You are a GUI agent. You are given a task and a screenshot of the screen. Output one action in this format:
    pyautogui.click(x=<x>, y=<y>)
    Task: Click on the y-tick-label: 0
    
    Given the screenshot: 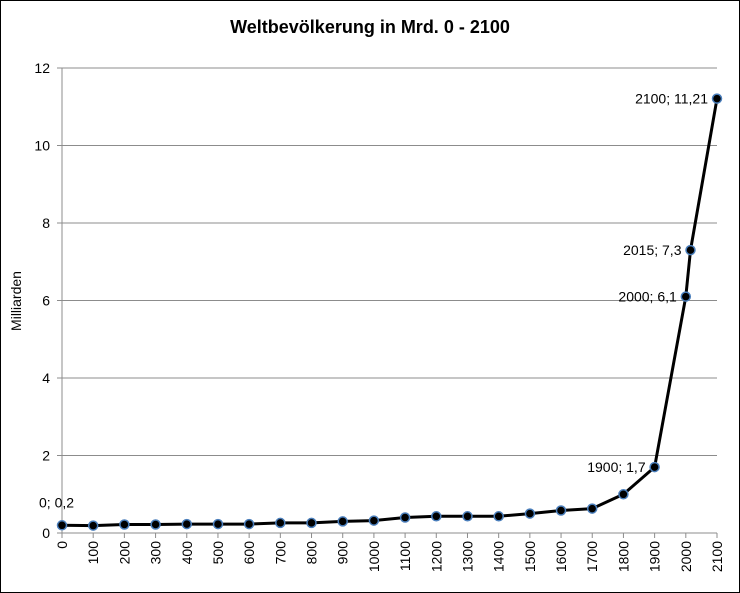 What is the action you would take?
    pyautogui.click(x=46, y=533)
    